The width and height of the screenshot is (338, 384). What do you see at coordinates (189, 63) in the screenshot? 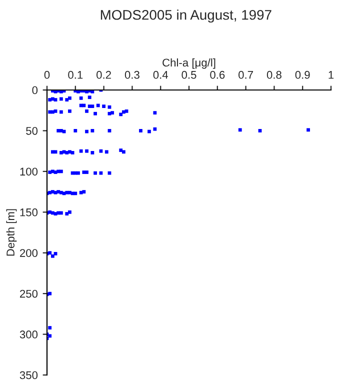
I see `x-axis-title: Chl-a [μg/l]` at bounding box center [189, 63].